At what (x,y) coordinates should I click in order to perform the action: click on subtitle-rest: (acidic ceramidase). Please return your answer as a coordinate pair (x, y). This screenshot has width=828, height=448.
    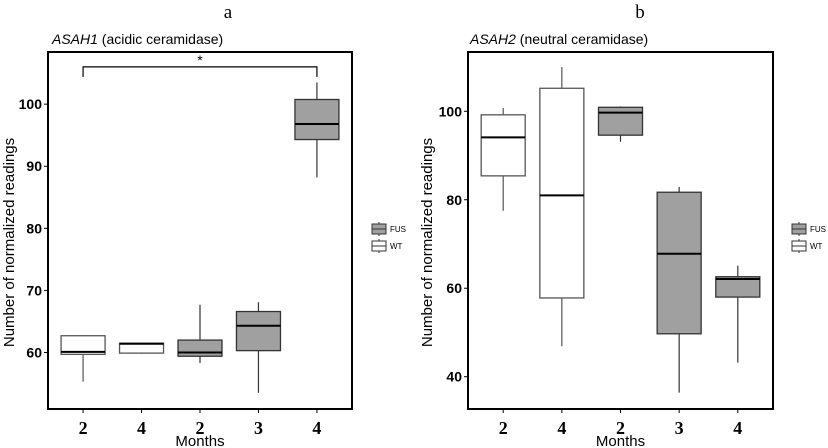
    Looking at the image, I should click on (160, 39).